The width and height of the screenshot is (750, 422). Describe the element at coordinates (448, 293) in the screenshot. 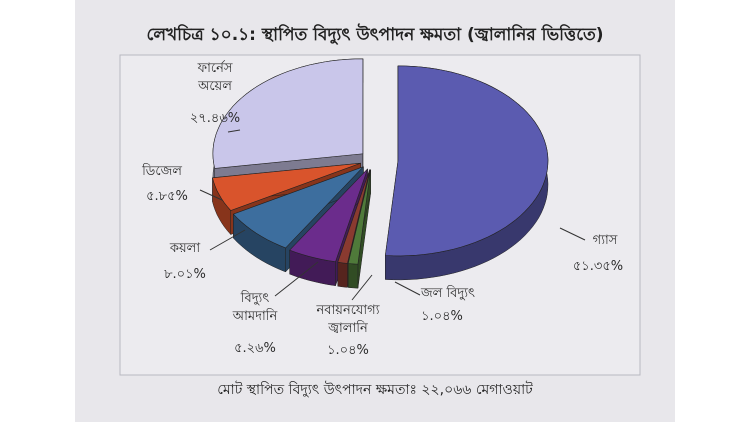

I see `slice-label: জল বিদ্যুৎ` at that location.